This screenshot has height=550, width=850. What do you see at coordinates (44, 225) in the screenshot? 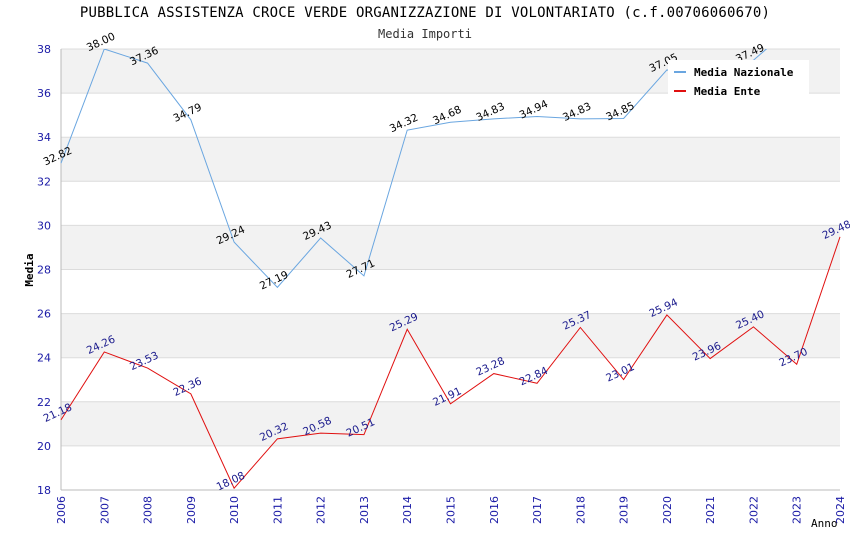
I see `y-tick-label: 30` at bounding box center [44, 225].